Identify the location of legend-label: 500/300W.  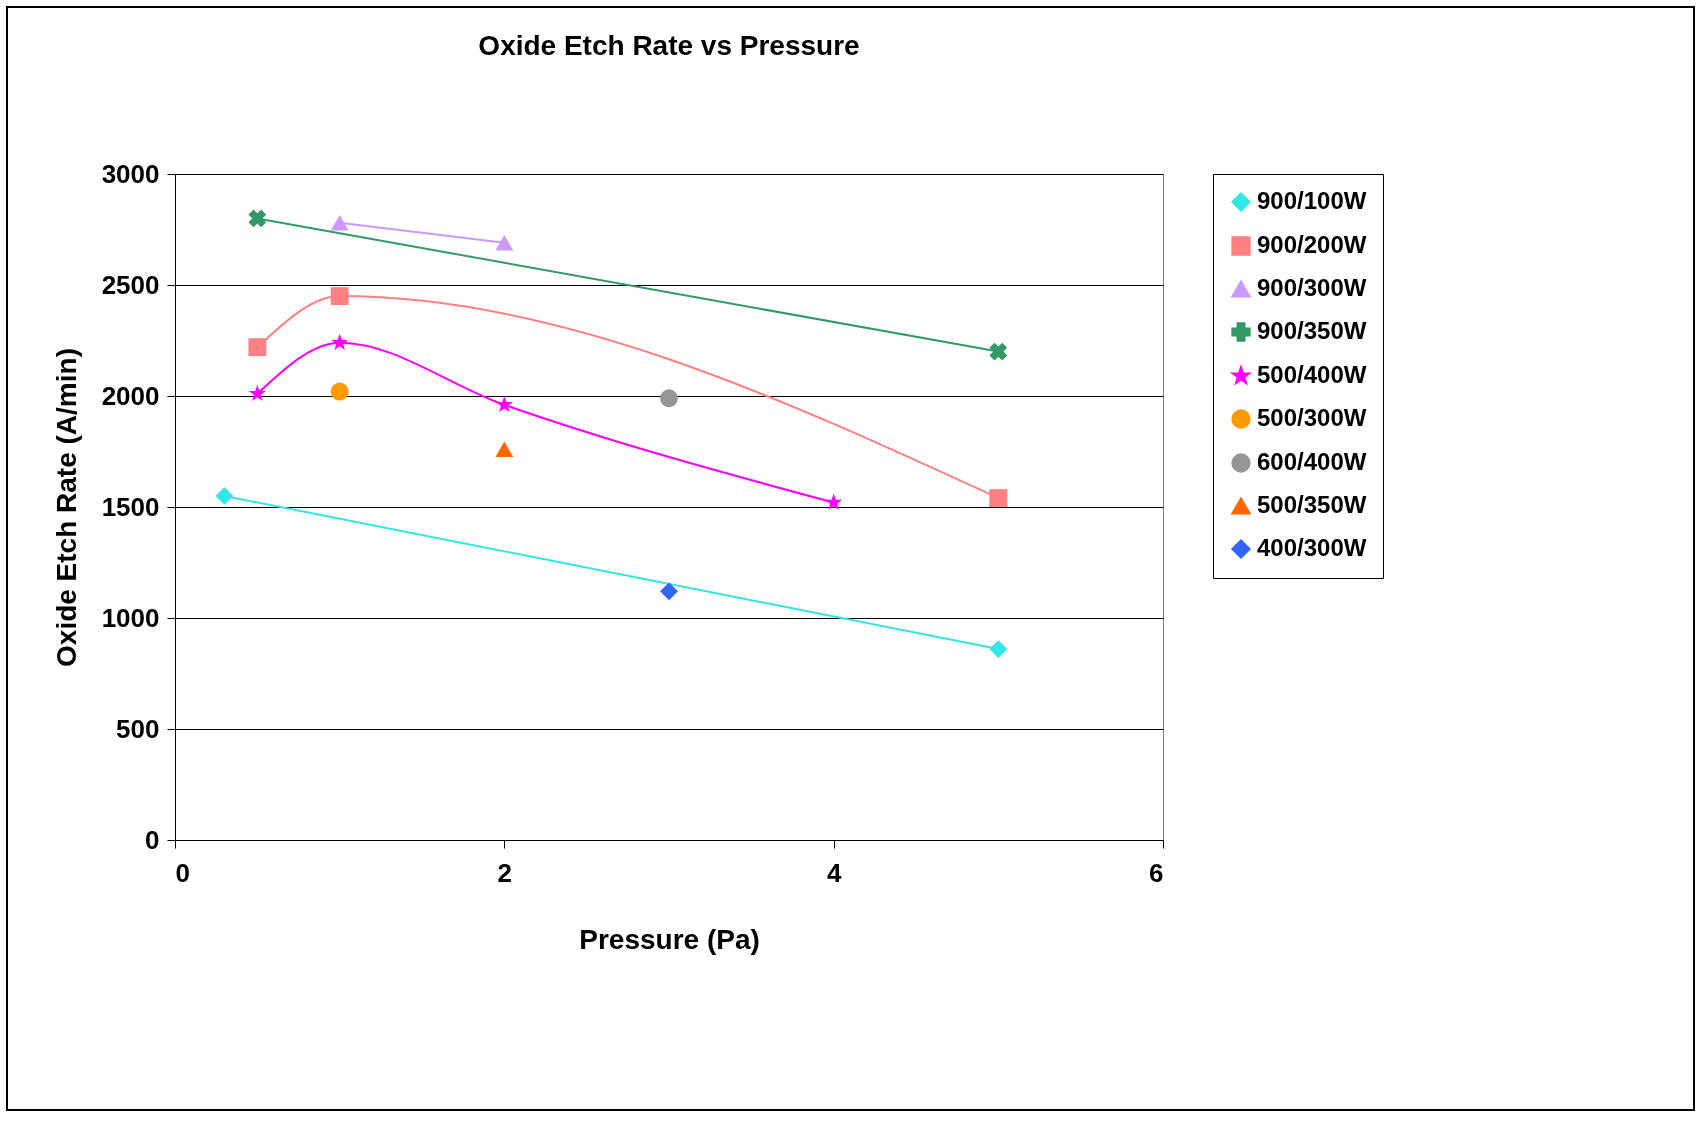
(1312, 417).